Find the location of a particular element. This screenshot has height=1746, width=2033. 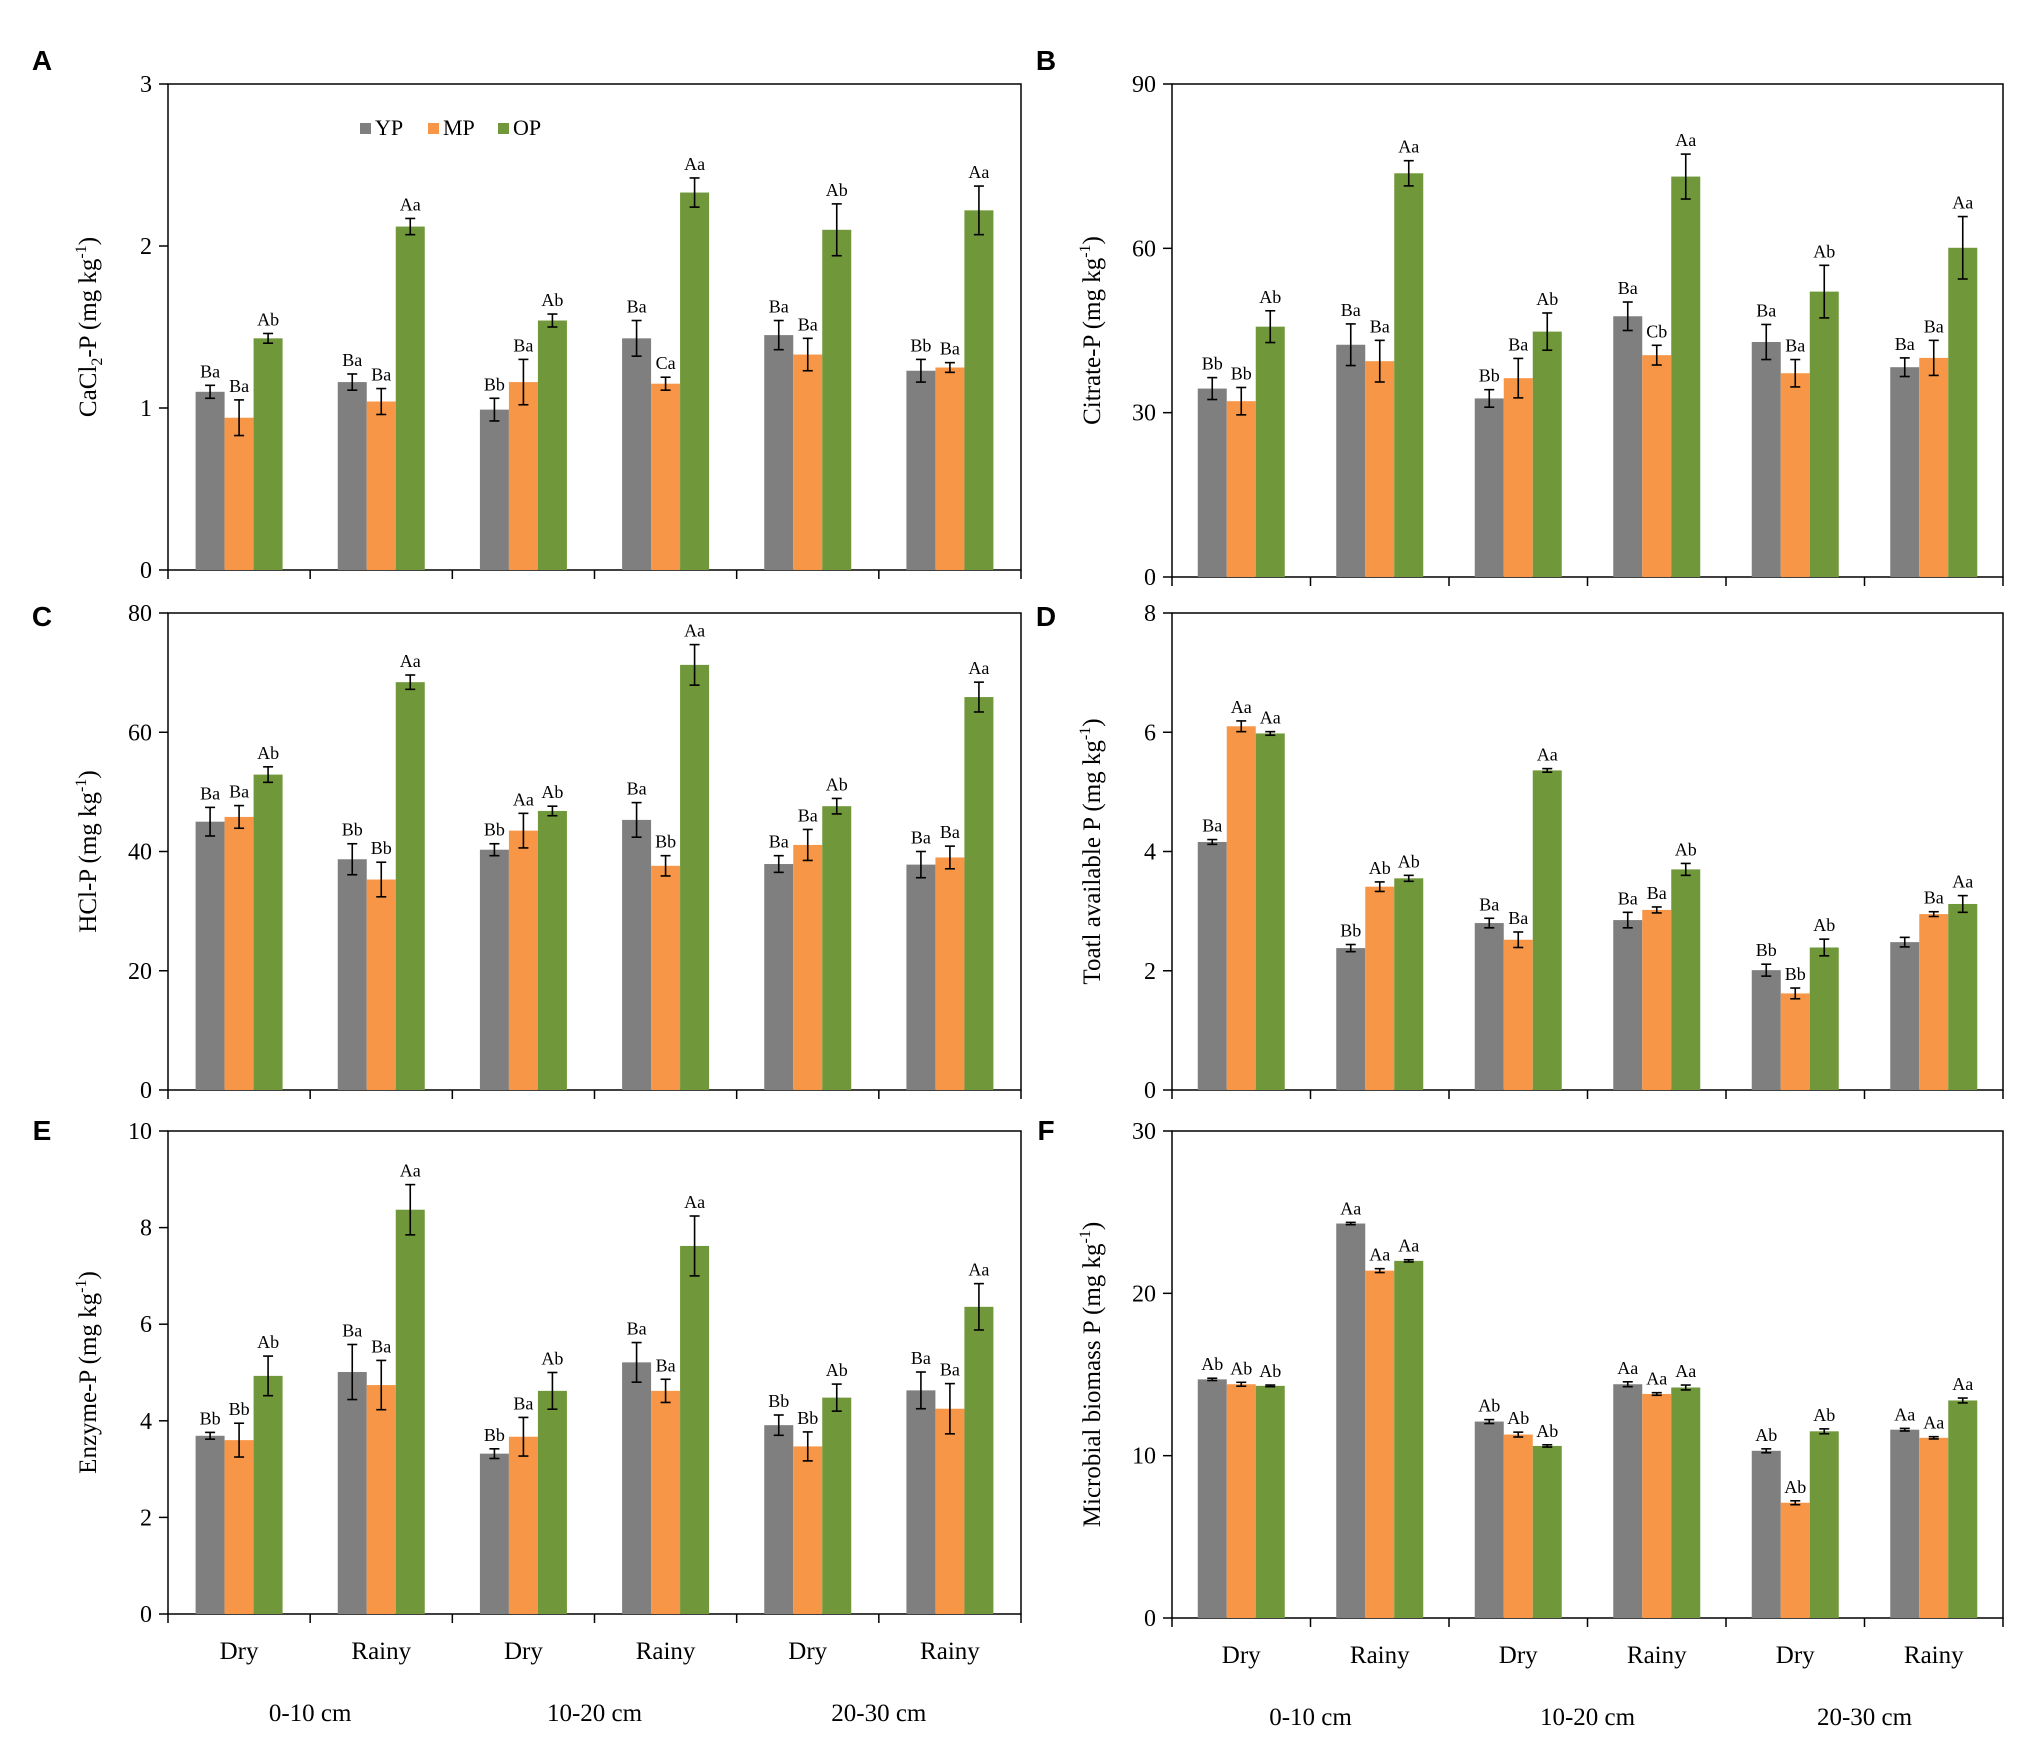

y-tick-label: 1 is located at coordinates (146, 409).